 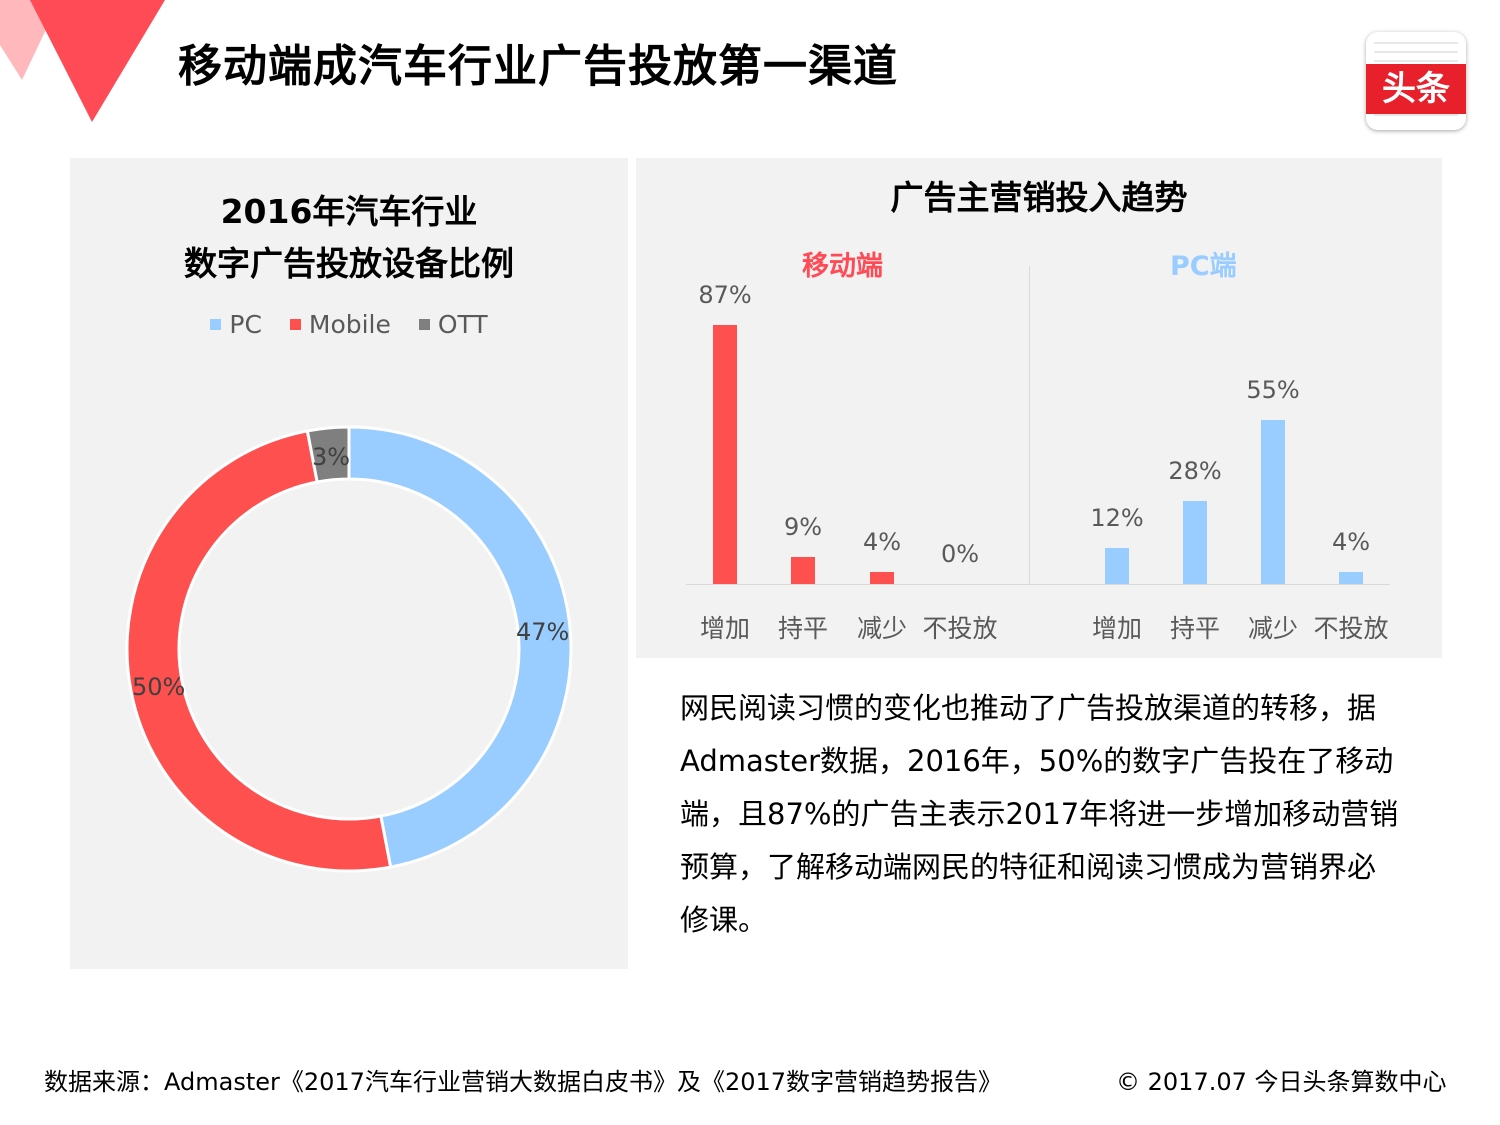 I want to click on group-label-mobile: 移动端, so click(x=842, y=266).